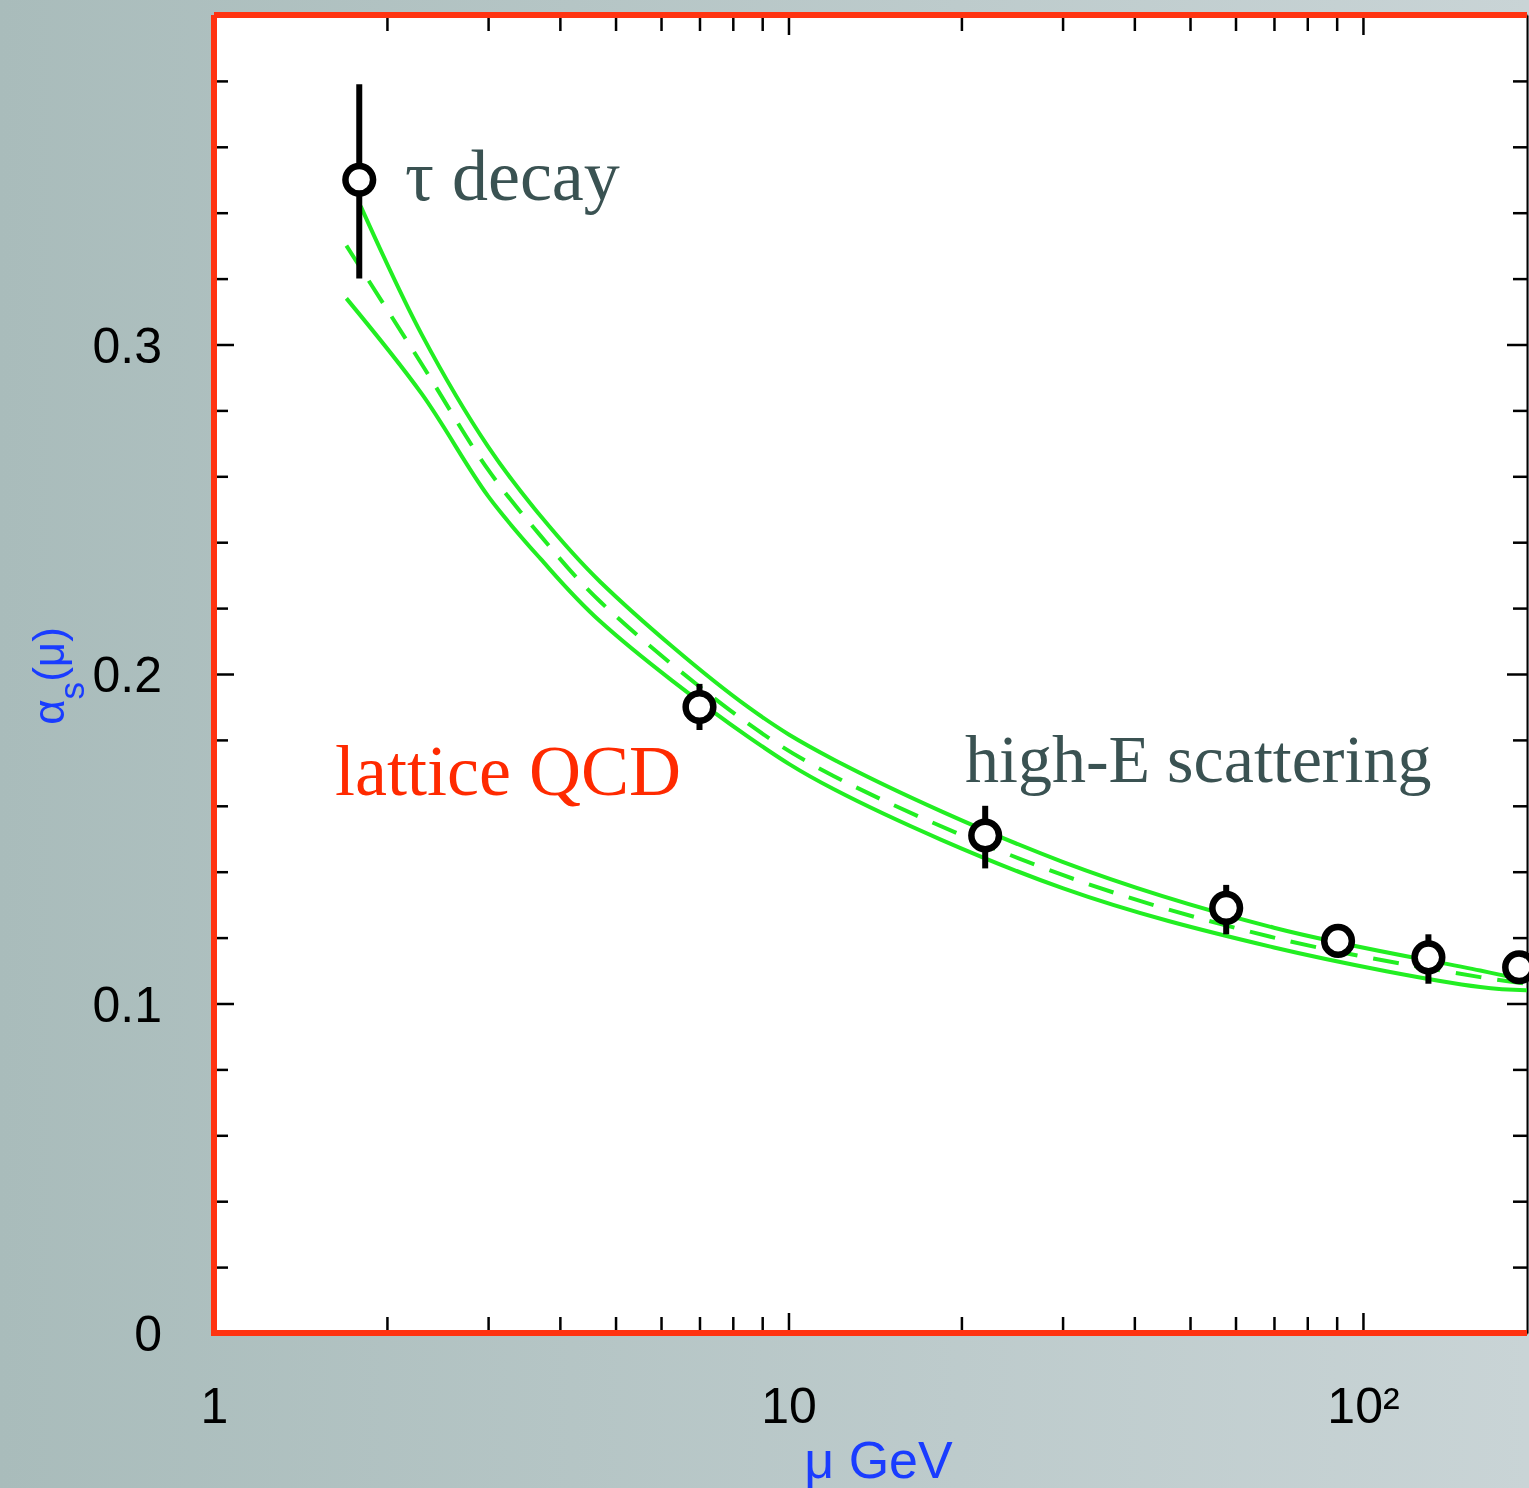 The image size is (1529, 1488). What do you see at coordinates (127, 675) in the screenshot?
I see `y-tick-label: 0.2` at bounding box center [127, 675].